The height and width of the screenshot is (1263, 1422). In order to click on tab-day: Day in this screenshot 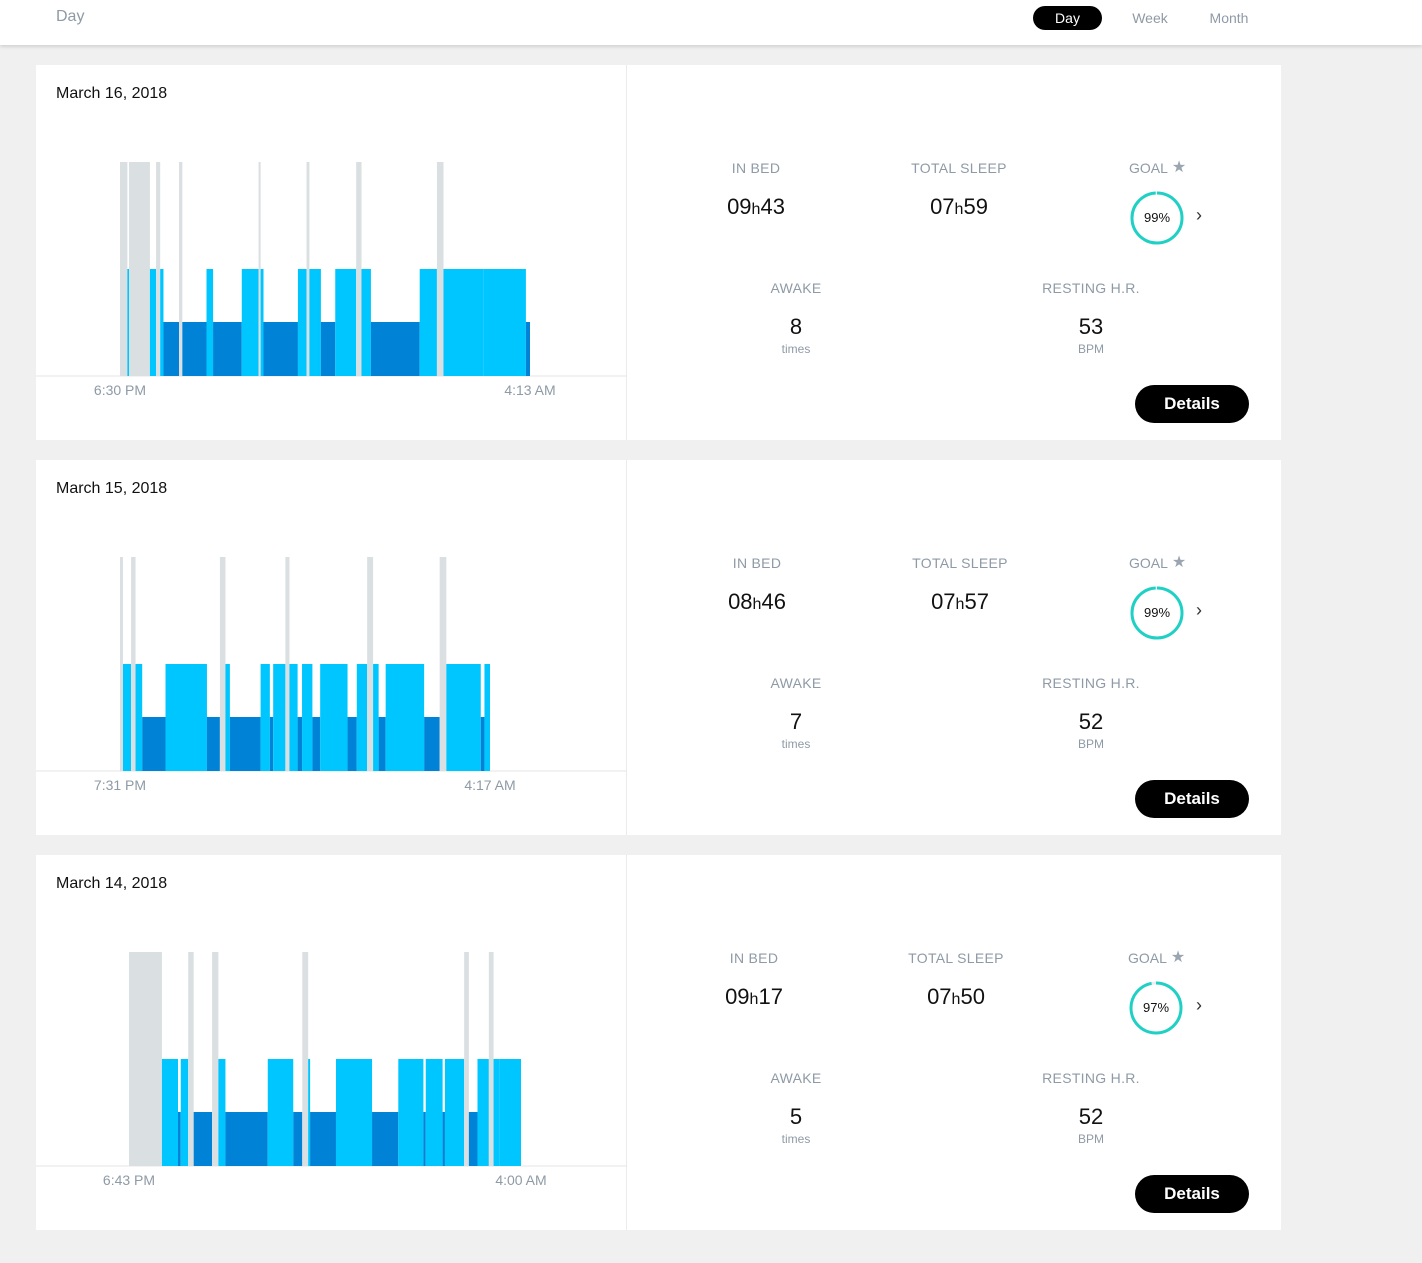, I will do `click(1067, 18)`.